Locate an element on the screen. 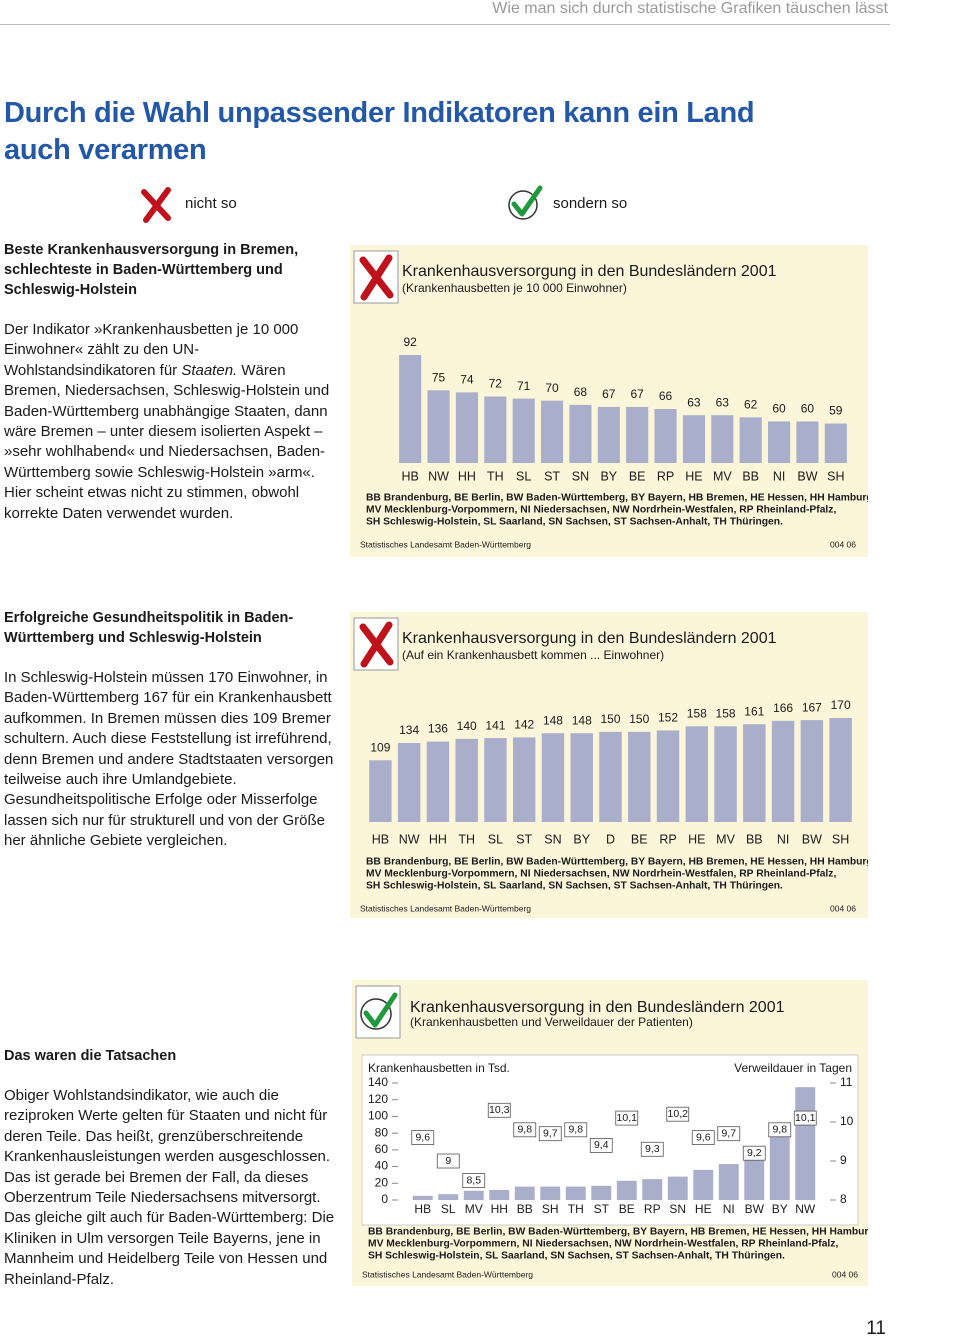 The image size is (960, 1340). x-tick-label: HB is located at coordinates (380, 839).